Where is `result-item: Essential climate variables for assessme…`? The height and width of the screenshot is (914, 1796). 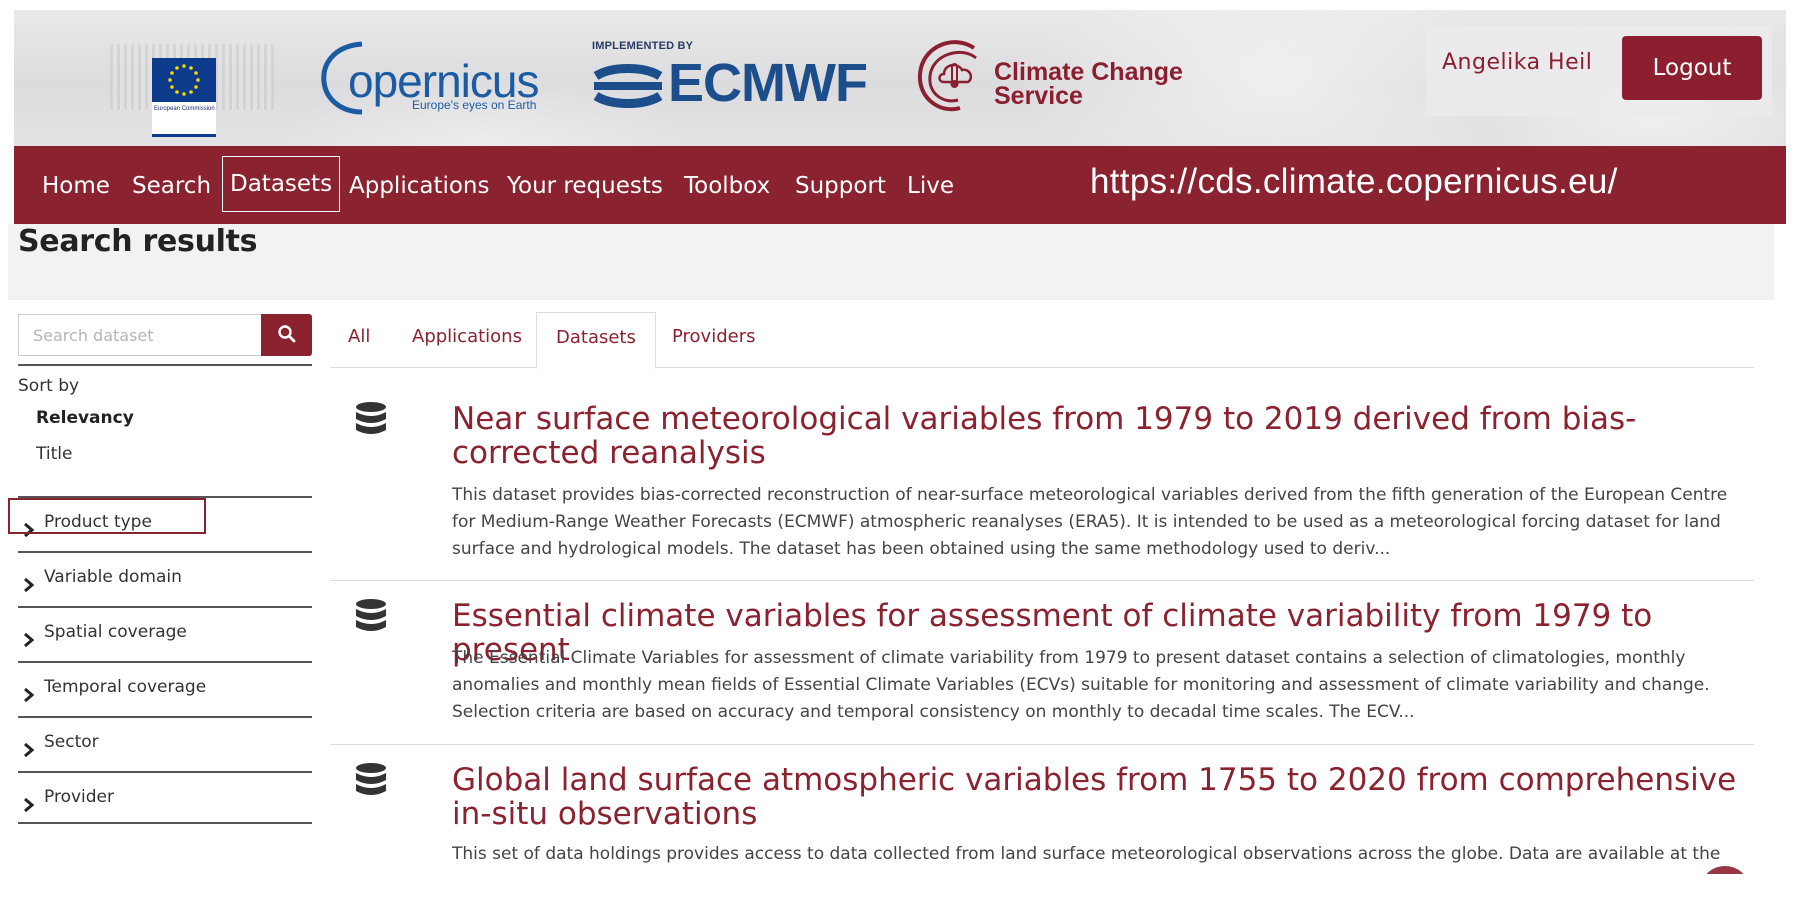
result-item: Essential climate variables for assessme… is located at coordinates (1042, 660).